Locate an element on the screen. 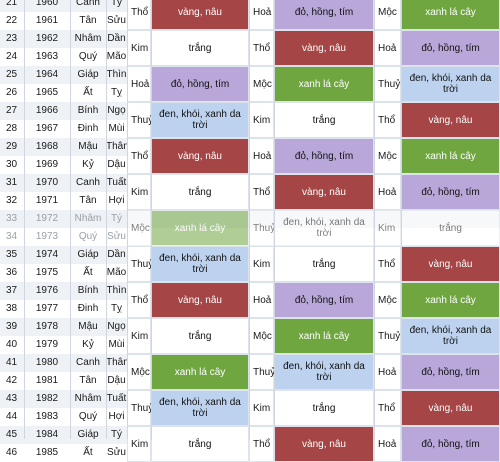  earthly-branch: Tỵ is located at coordinates (116, 92).